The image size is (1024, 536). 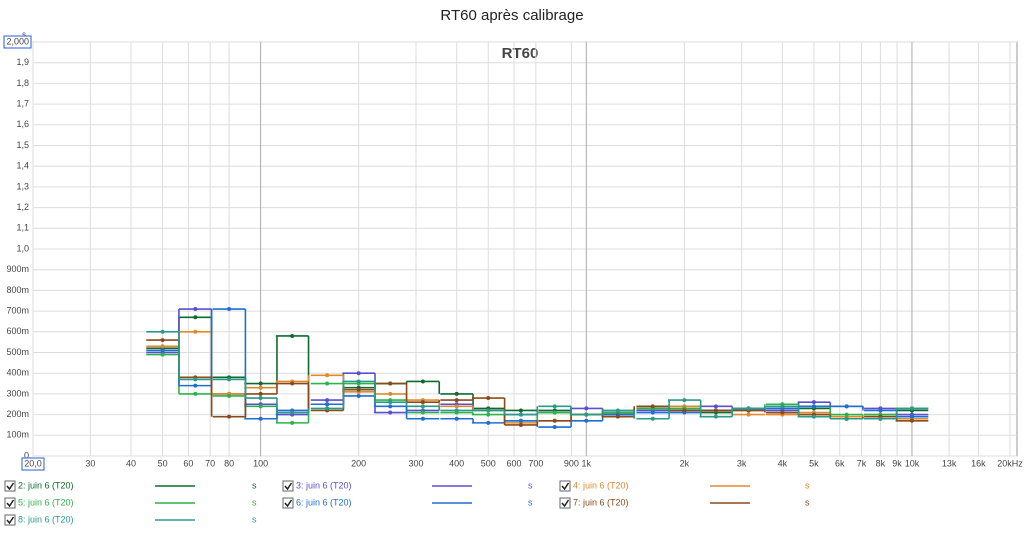 I want to click on x-tick-label: 13k, so click(x=949, y=463).